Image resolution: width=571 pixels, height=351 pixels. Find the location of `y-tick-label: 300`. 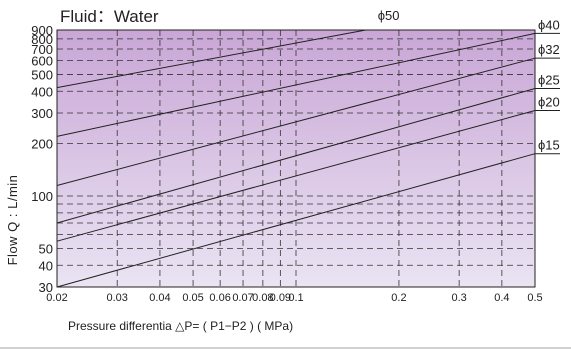

y-tick-label: 300 is located at coordinates (42, 113).